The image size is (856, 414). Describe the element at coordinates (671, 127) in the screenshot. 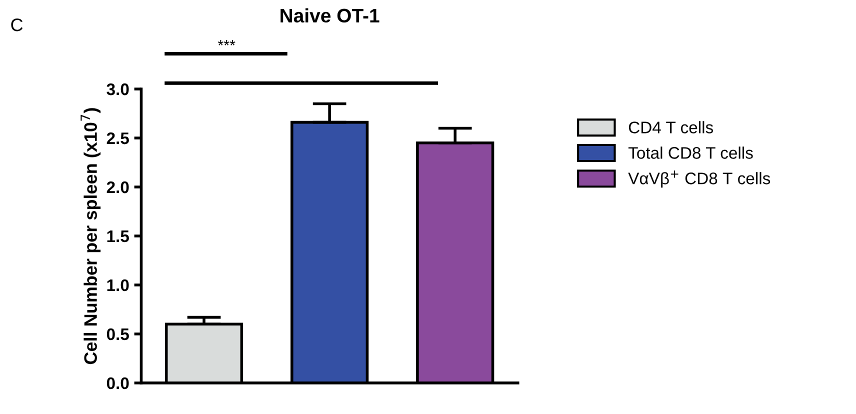

I see `legend-label: CD4 T cells` at that location.